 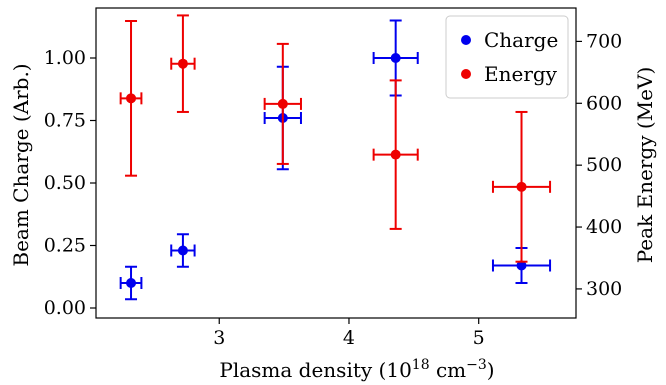 What do you see at coordinates (65, 58) in the screenshot?
I see `y-tick-label: 1.00` at bounding box center [65, 58].